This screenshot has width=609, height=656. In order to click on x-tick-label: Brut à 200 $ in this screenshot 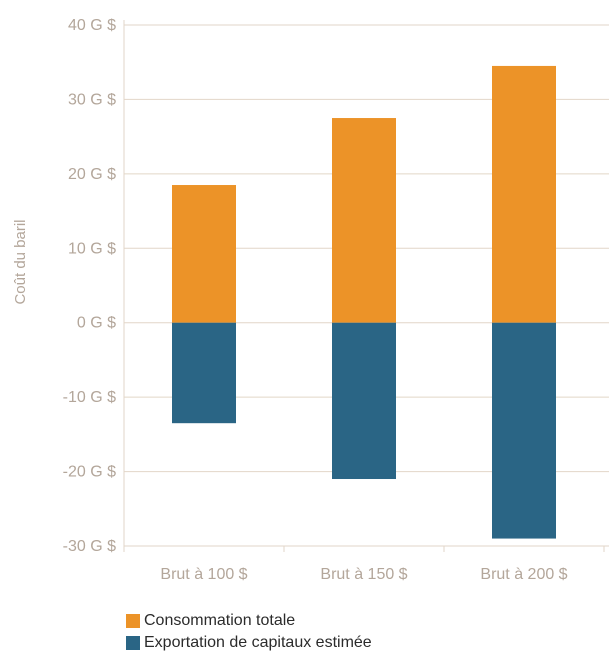, I will do `click(523, 574)`.